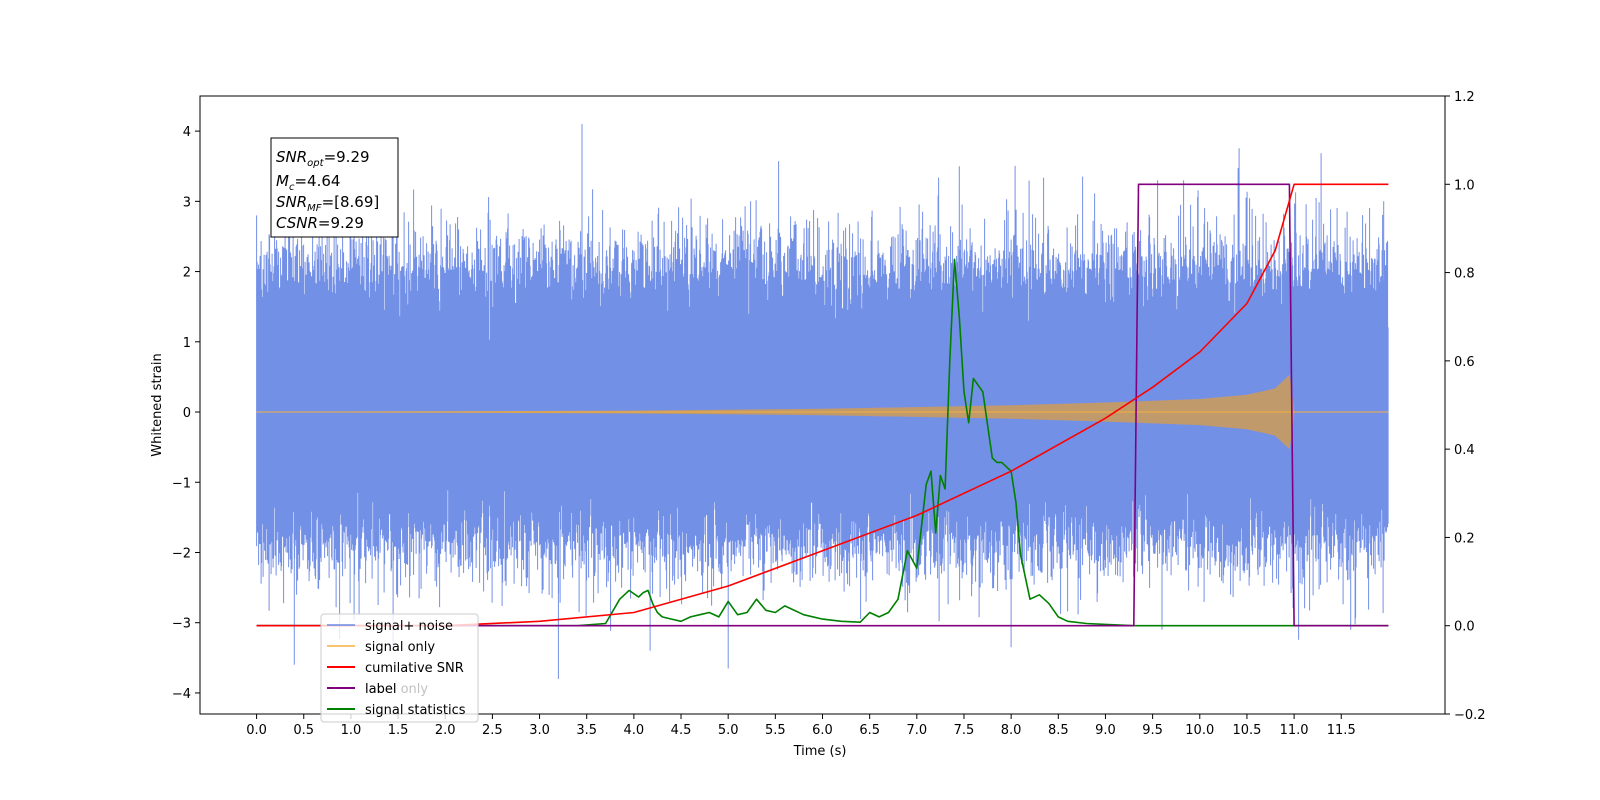 This screenshot has height=800, width=1600. Describe the element at coordinates (187, 413) in the screenshot. I see `y-left-tick-label: 0` at that location.